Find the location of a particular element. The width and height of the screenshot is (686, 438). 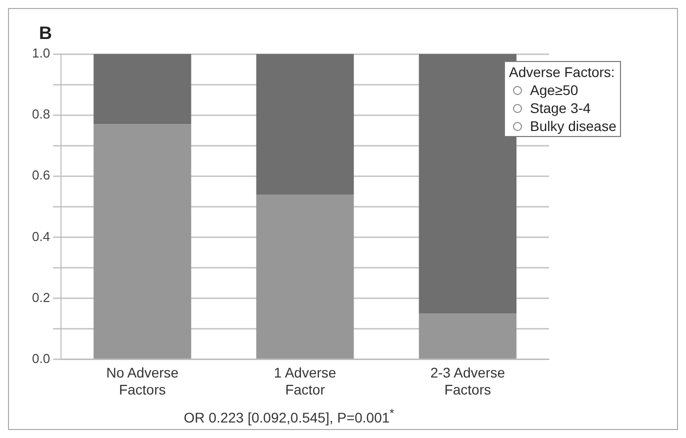

y-tick-label: 0.2 is located at coordinates (41, 297).